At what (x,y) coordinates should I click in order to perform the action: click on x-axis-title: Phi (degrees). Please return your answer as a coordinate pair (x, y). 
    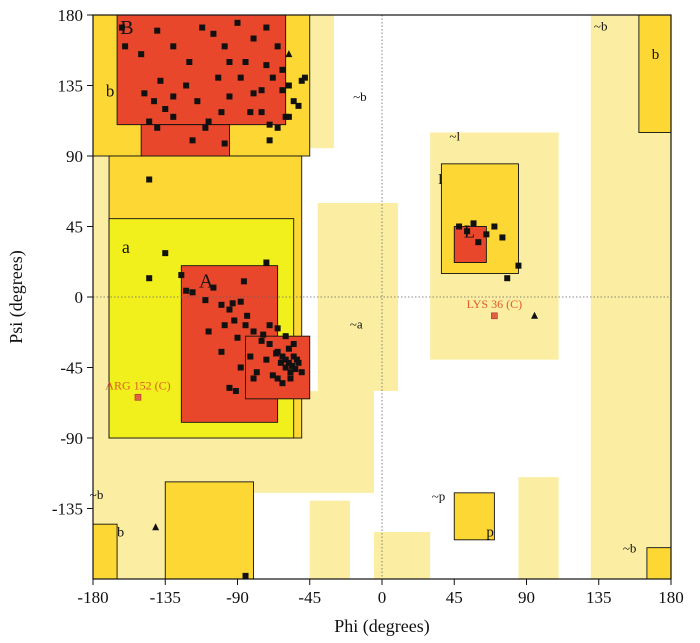
    Looking at the image, I should click on (381, 626).